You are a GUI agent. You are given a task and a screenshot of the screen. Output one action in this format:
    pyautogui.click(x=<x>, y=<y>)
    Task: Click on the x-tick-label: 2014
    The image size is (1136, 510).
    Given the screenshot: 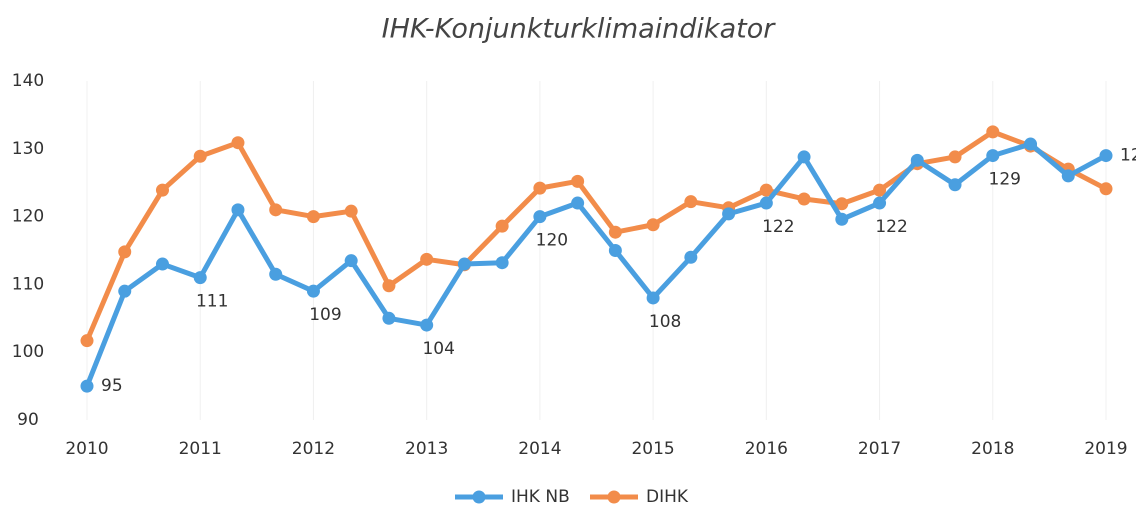 What is the action you would take?
    pyautogui.click(x=539, y=449)
    